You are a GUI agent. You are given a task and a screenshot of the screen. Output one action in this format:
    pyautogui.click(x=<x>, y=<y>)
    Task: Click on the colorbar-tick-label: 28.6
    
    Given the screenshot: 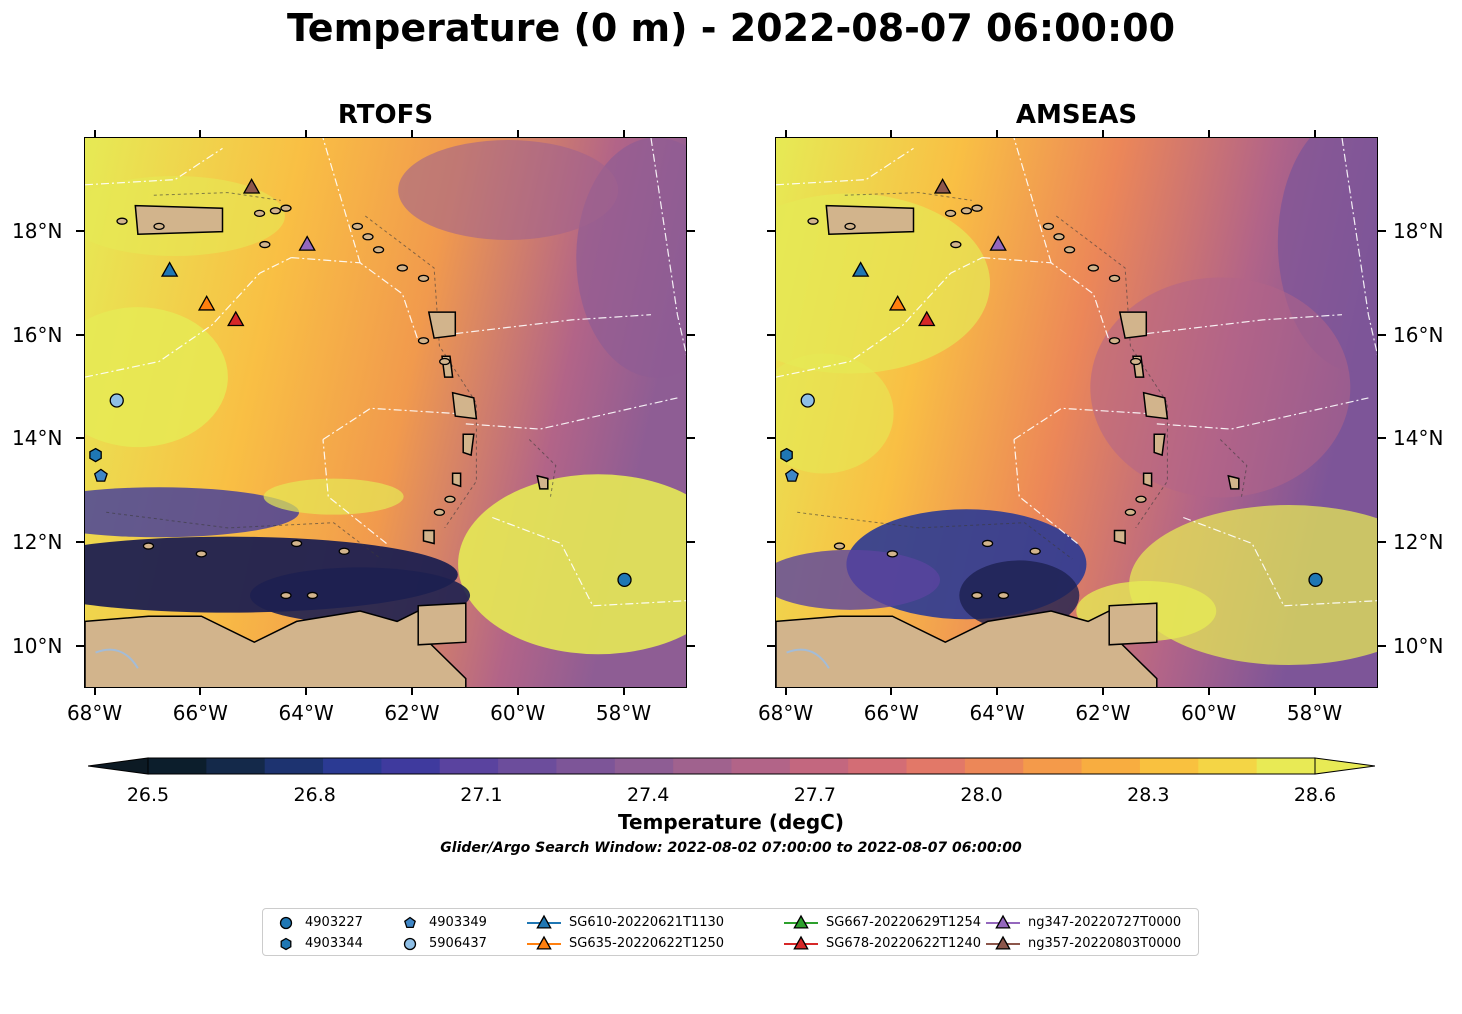 What is the action you would take?
    pyautogui.click(x=1315, y=795)
    